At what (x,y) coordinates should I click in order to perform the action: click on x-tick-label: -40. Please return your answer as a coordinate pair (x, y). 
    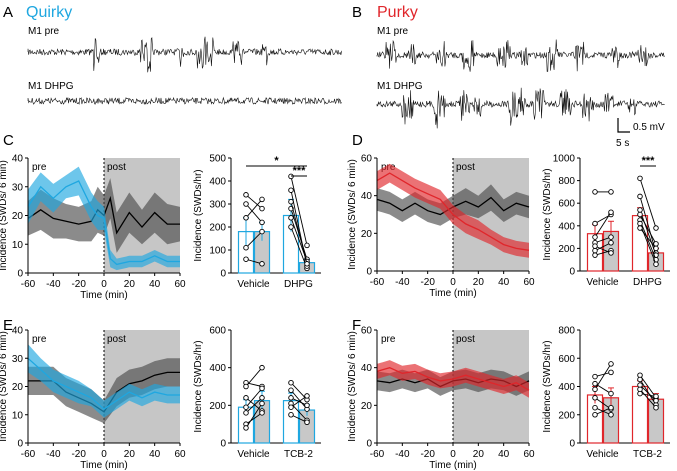
    Looking at the image, I should click on (402, 454).